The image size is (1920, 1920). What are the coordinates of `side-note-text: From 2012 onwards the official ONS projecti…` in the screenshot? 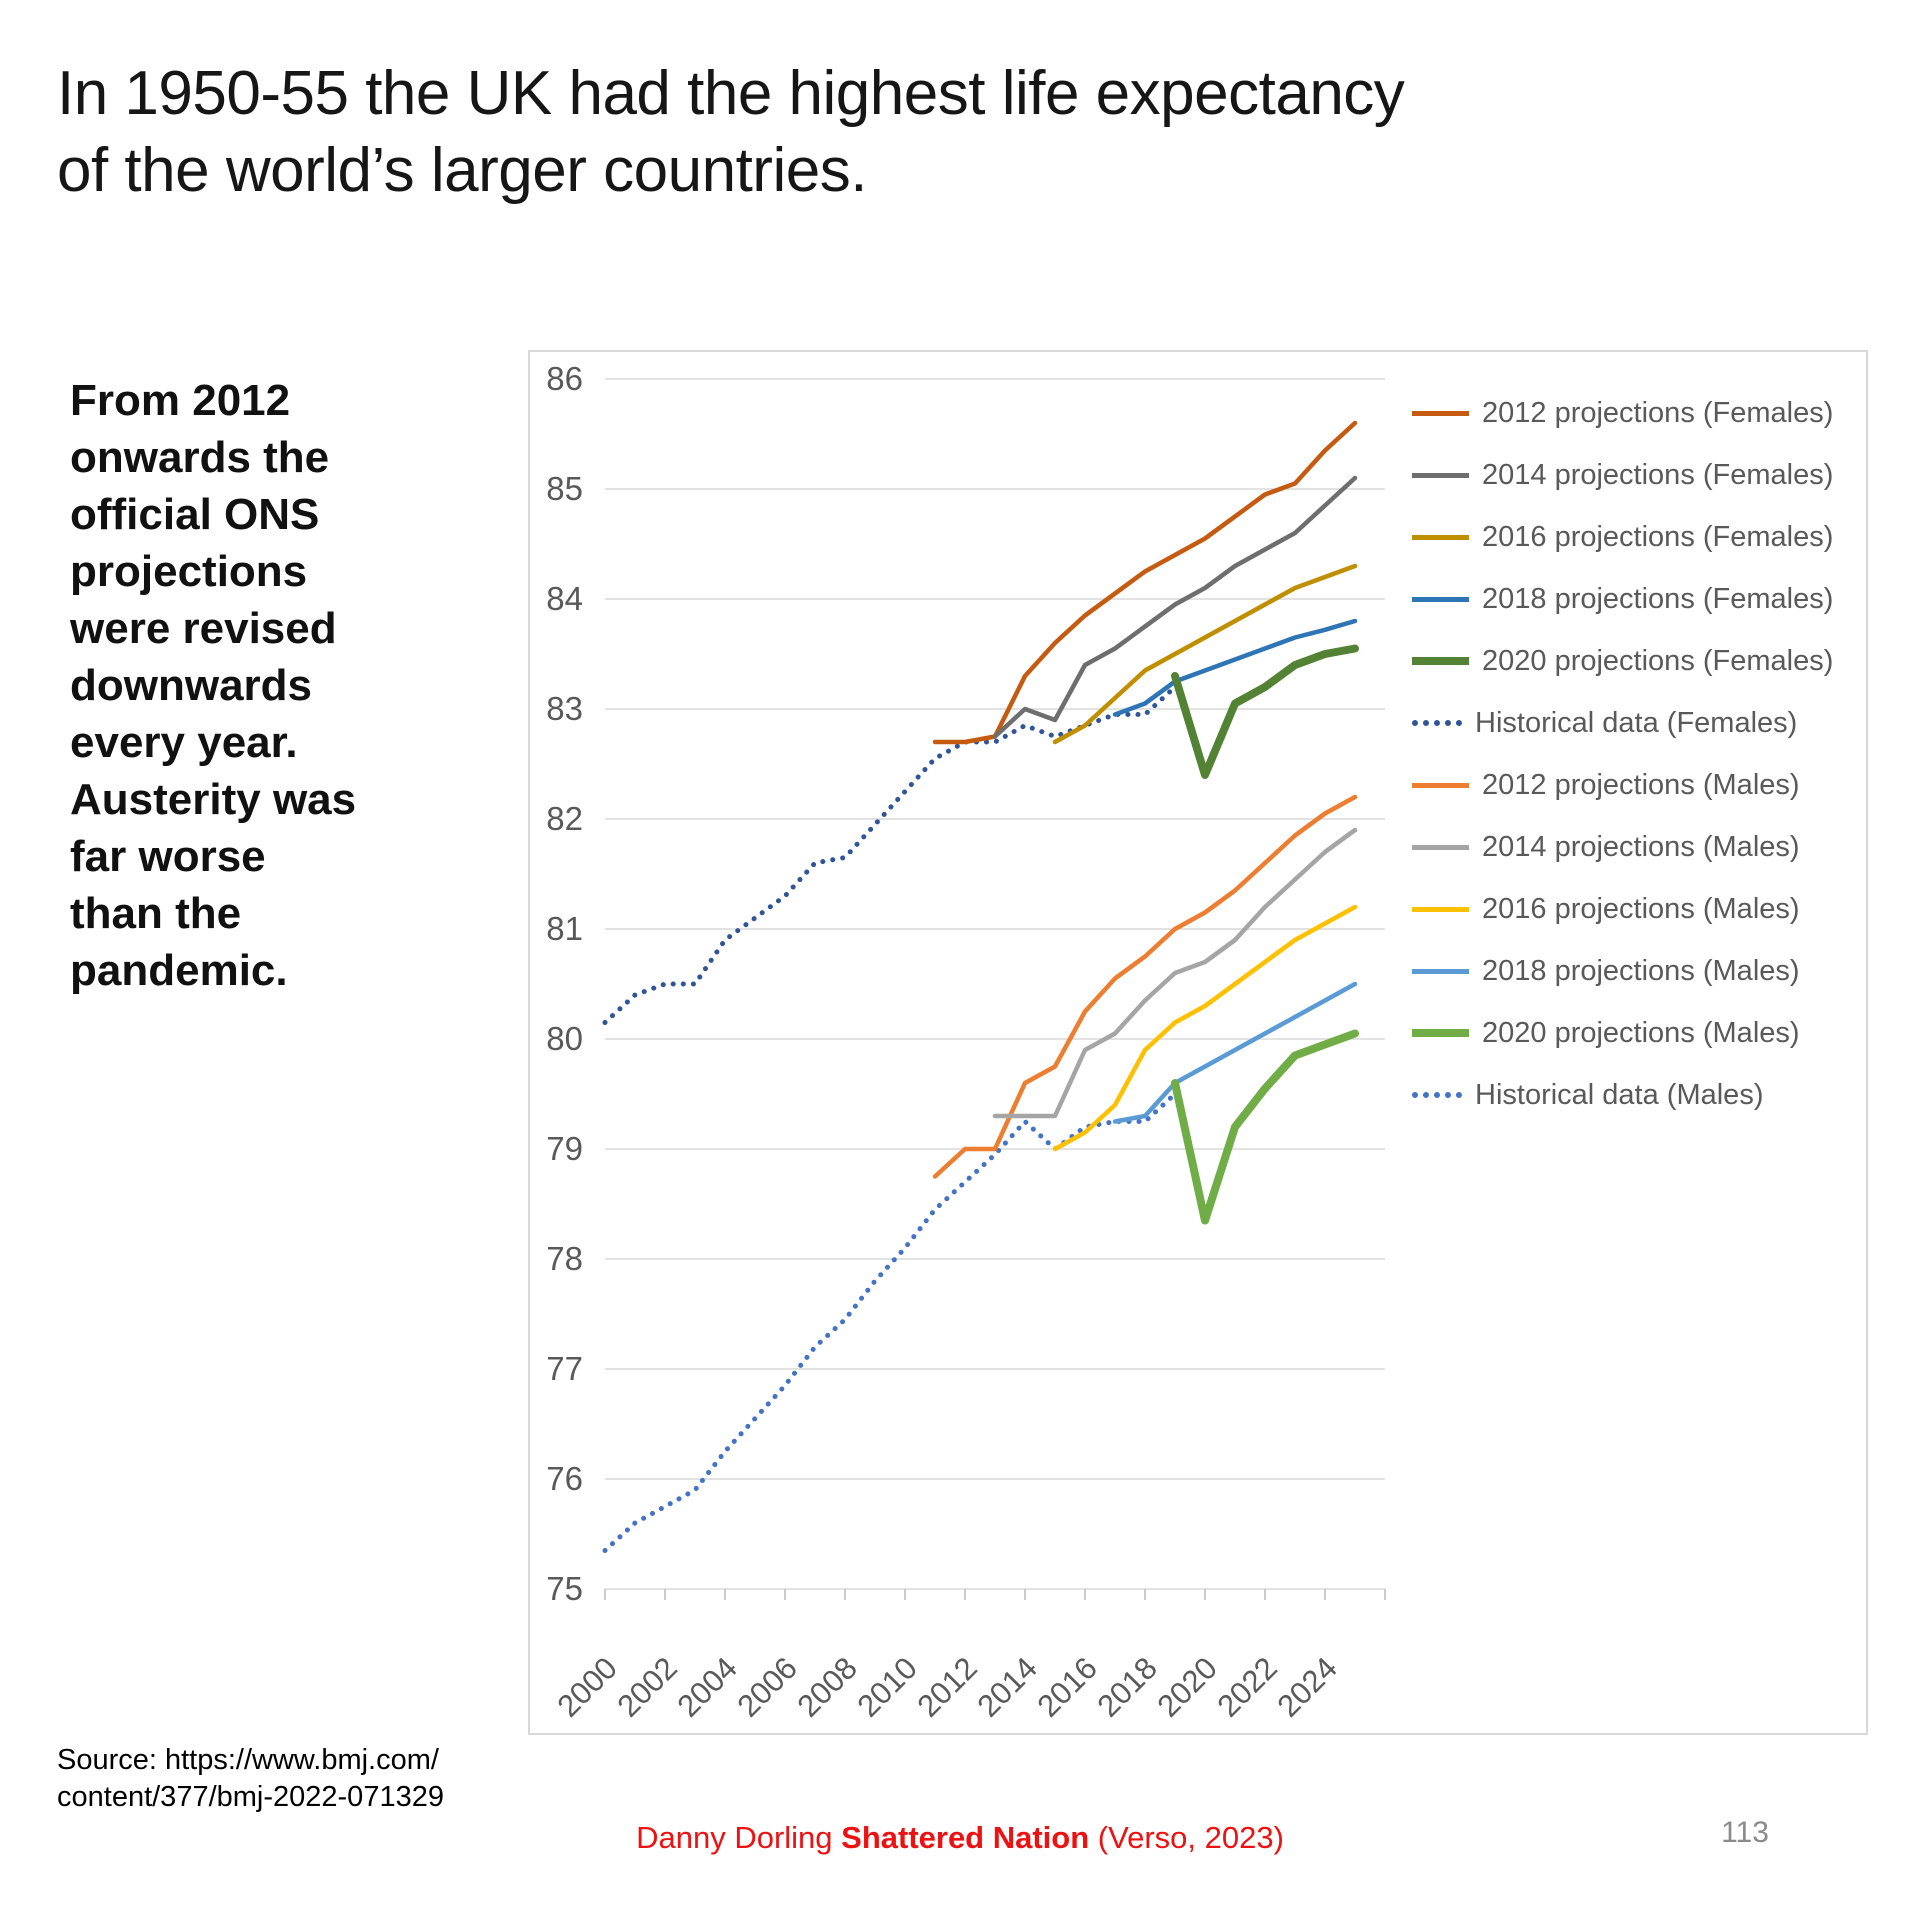 It's located at (213, 685).